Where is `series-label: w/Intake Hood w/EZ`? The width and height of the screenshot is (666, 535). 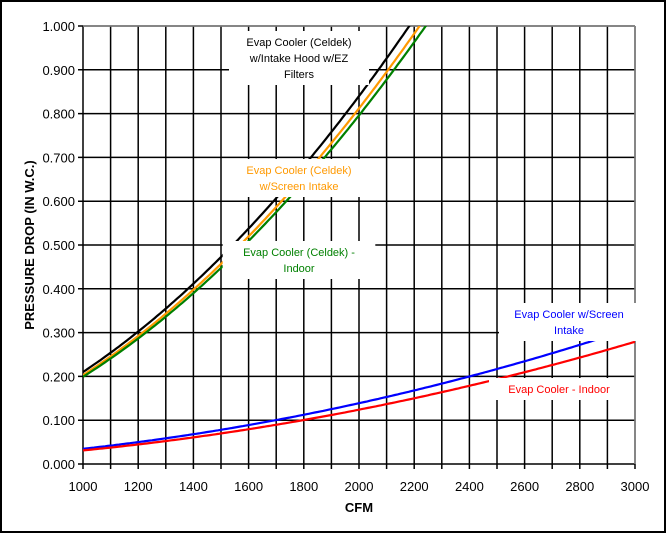
series-label: w/Intake Hood w/EZ is located at coordinates (299, 59).